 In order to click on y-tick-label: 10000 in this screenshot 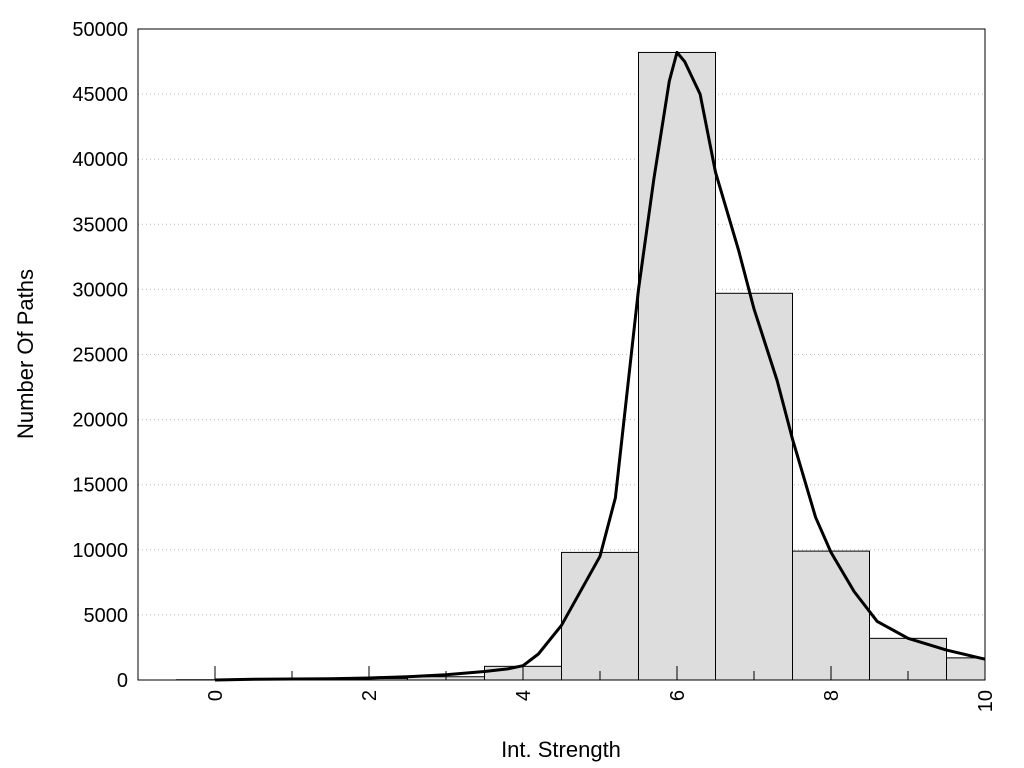, I will do `click(100, 551)`.